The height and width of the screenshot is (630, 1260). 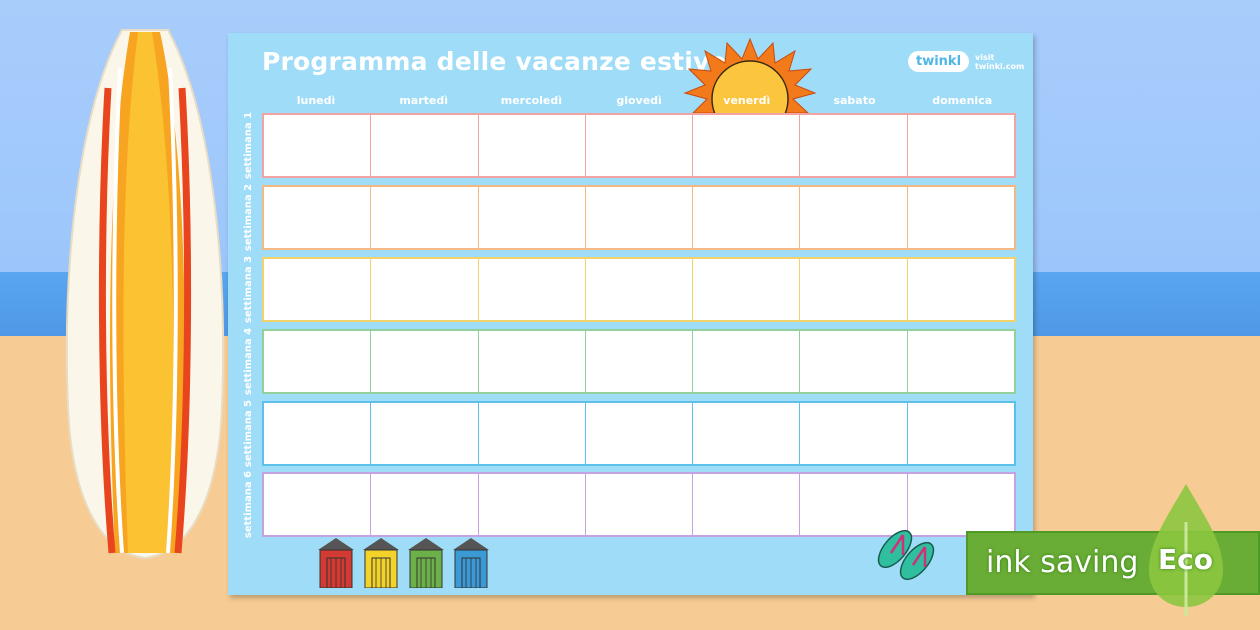 I want to click on week-label: settimana 4, so click(x=249, y=361).